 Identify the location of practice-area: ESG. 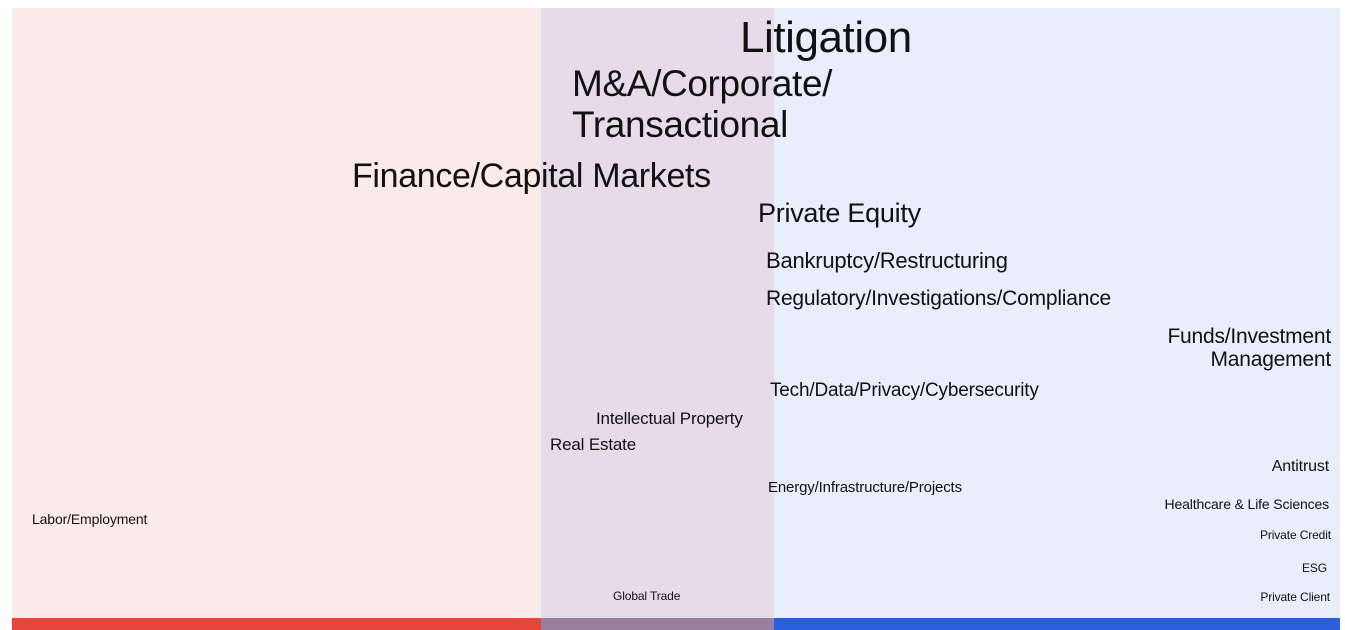
(1314, 568).